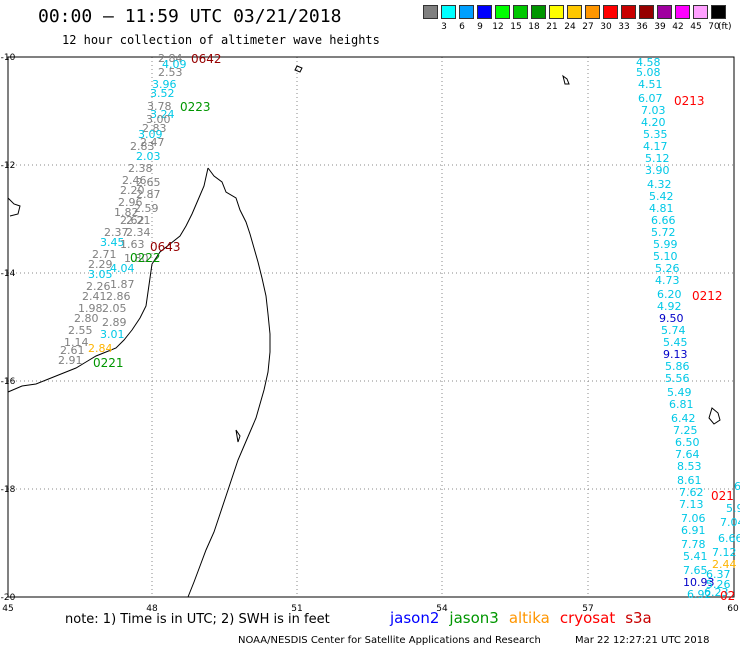  Describe the element at coordinates (683, 418) in the screenshot. I see `wave-height-label: 6.42` at that location.